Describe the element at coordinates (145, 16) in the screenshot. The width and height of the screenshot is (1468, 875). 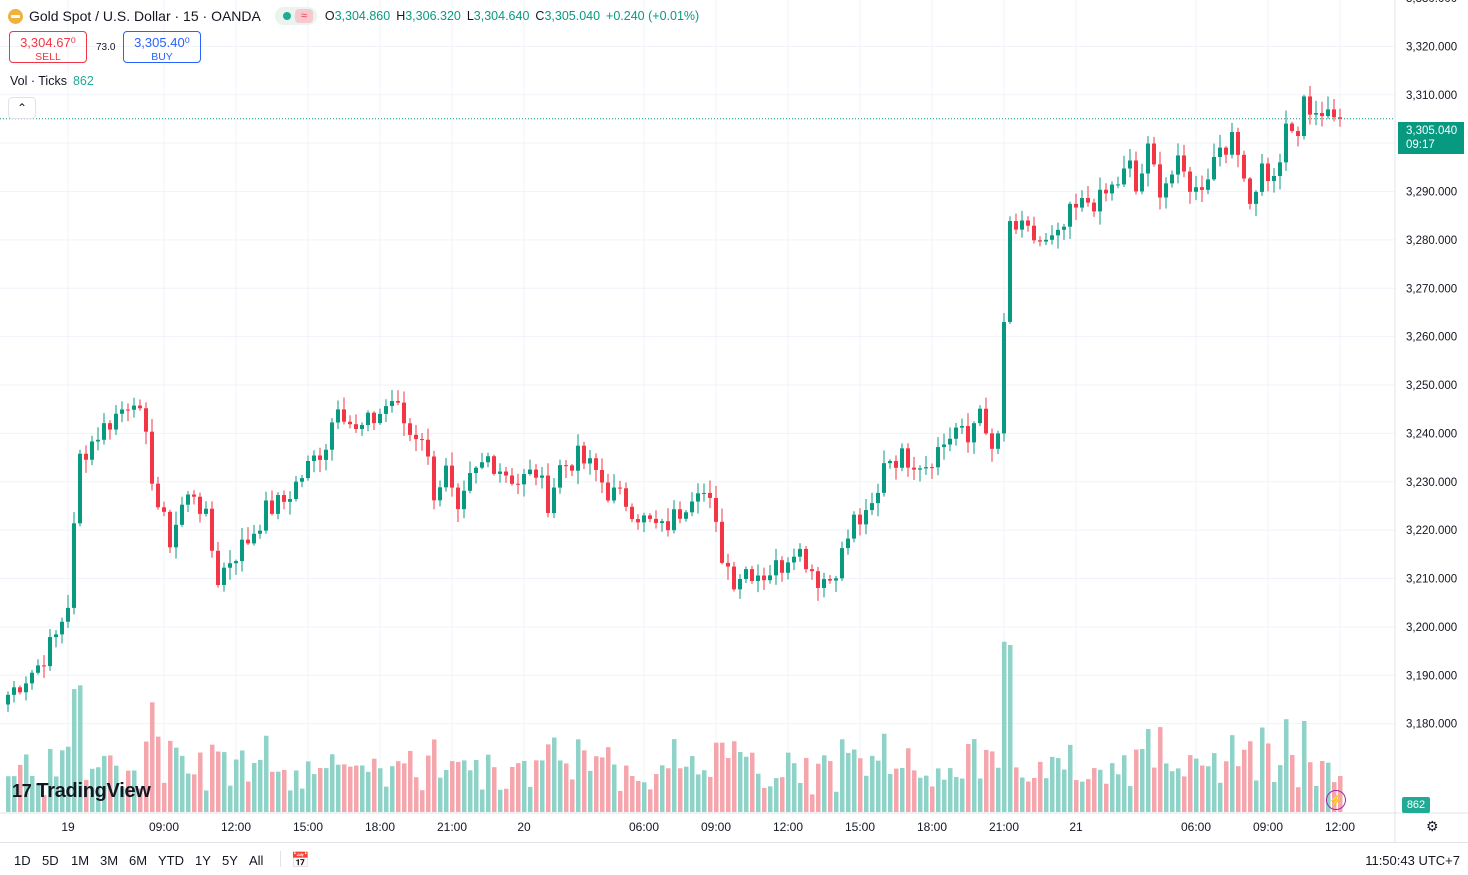
I see `symbol-title: Gold Spot / U.S. Dollar · 15 · OANDA` at that location.